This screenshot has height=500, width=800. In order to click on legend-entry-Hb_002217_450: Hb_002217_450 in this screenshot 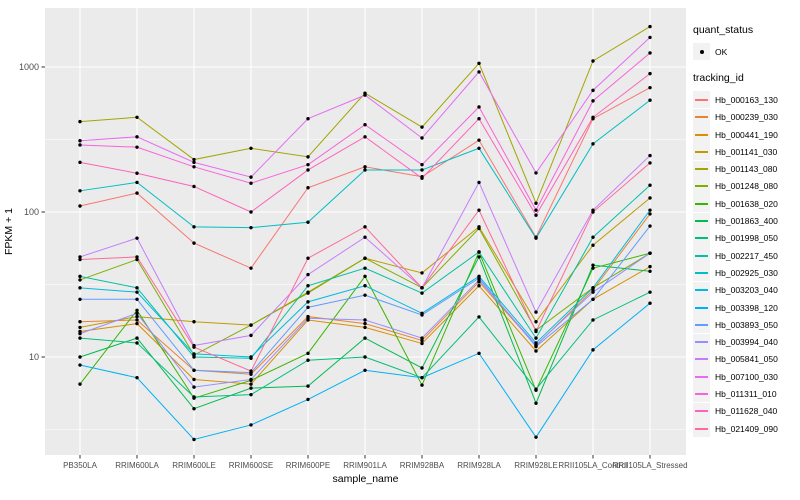, I will do `click(746, 256)`.